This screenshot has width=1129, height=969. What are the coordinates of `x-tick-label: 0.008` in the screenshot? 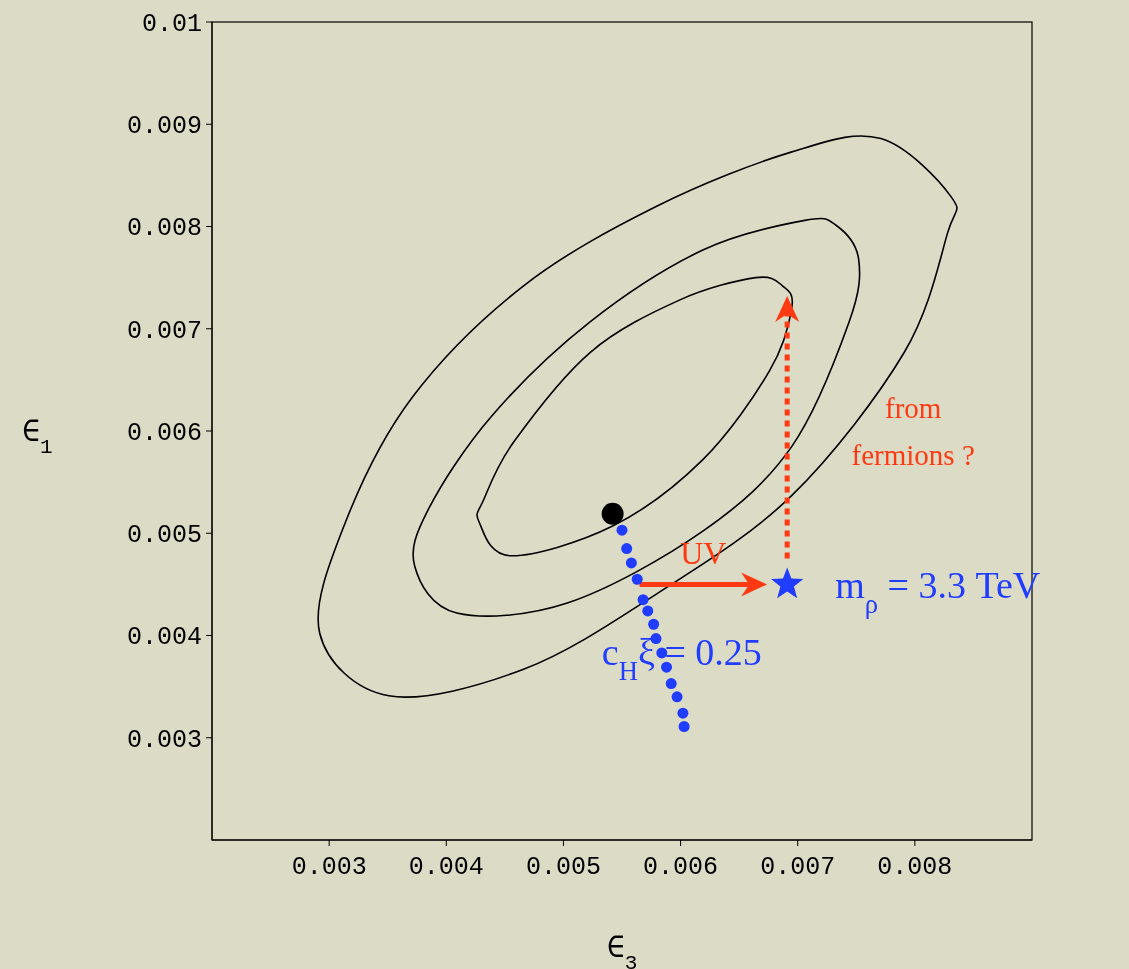 It's located at (915, 867).